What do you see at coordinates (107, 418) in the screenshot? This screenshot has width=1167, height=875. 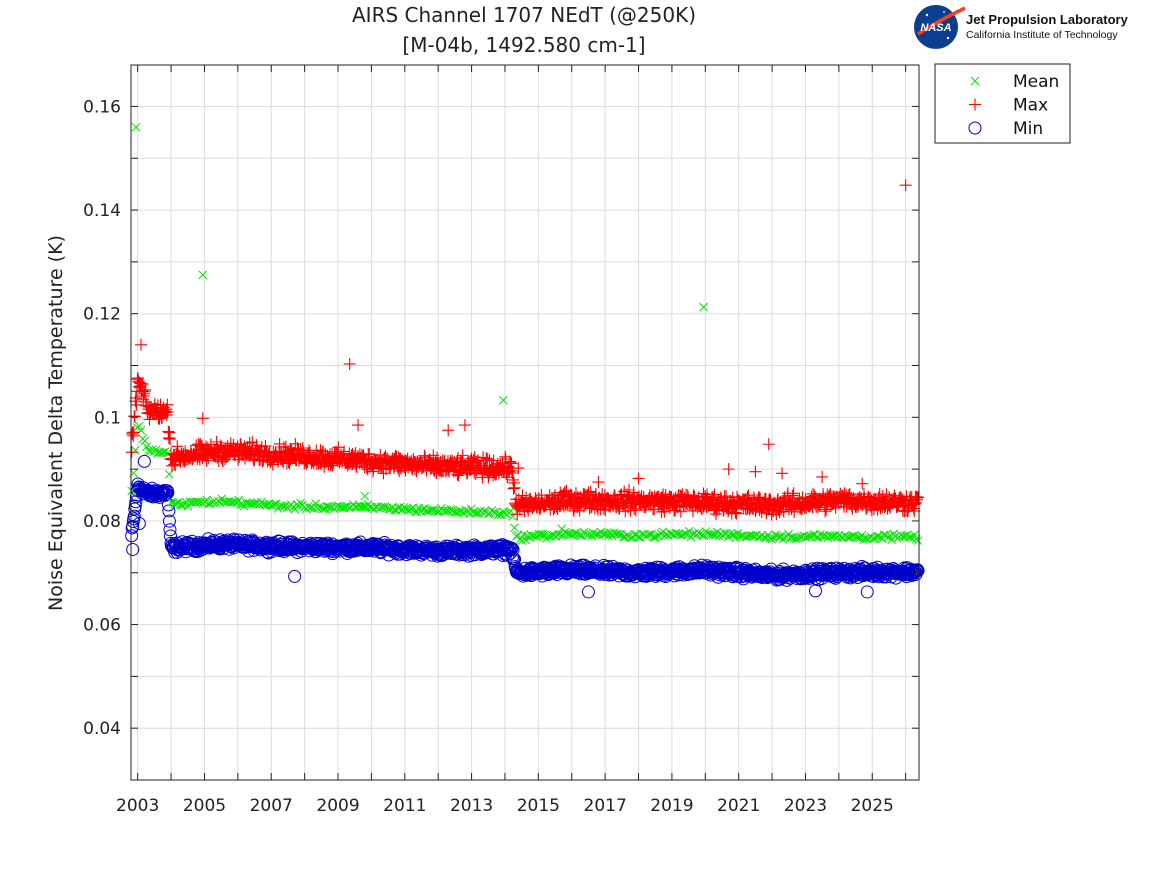 I see `y-tick-label: 0.1` at bounding box center [107, 418].